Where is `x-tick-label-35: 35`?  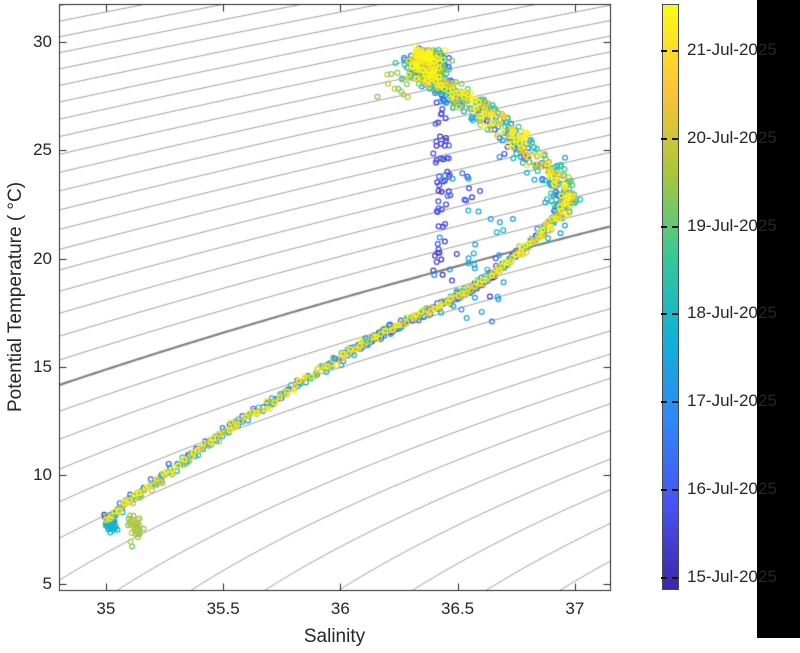 x-tick-label-35: 35 is located at coordinates (106, 608).